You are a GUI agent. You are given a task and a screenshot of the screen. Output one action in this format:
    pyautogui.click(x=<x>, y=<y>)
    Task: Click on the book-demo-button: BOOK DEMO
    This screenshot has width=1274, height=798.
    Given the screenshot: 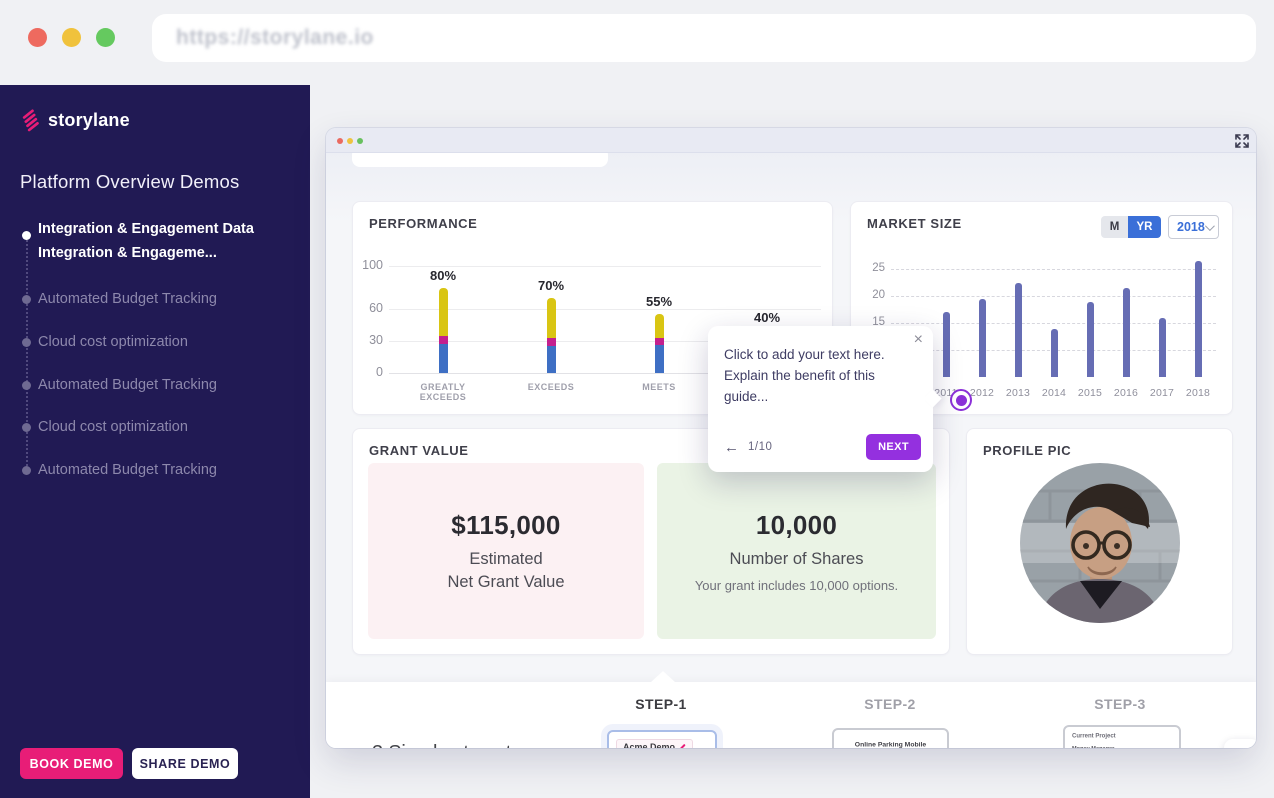 What is the action you would take?
    pyautogui.click(x=71, y=763)
    